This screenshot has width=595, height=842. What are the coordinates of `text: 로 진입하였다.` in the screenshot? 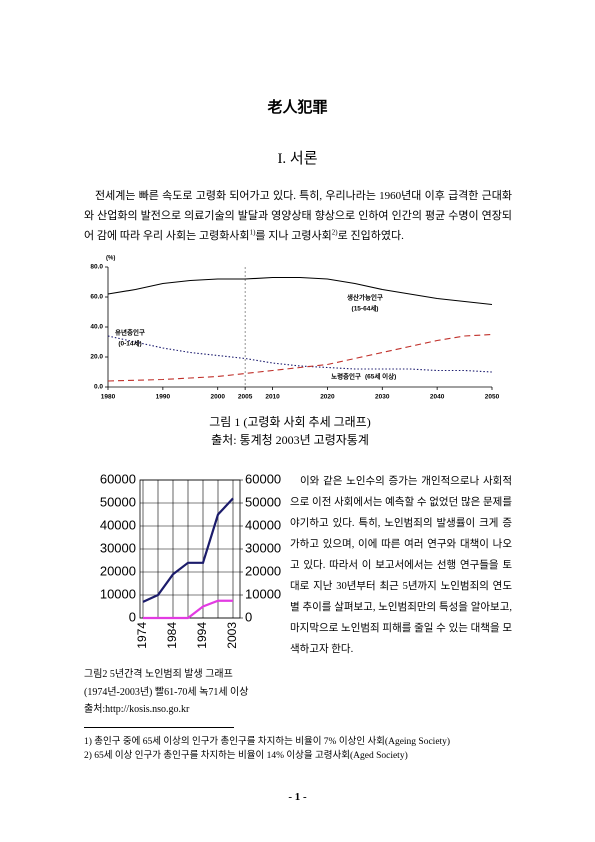 It's located at (370, 236).